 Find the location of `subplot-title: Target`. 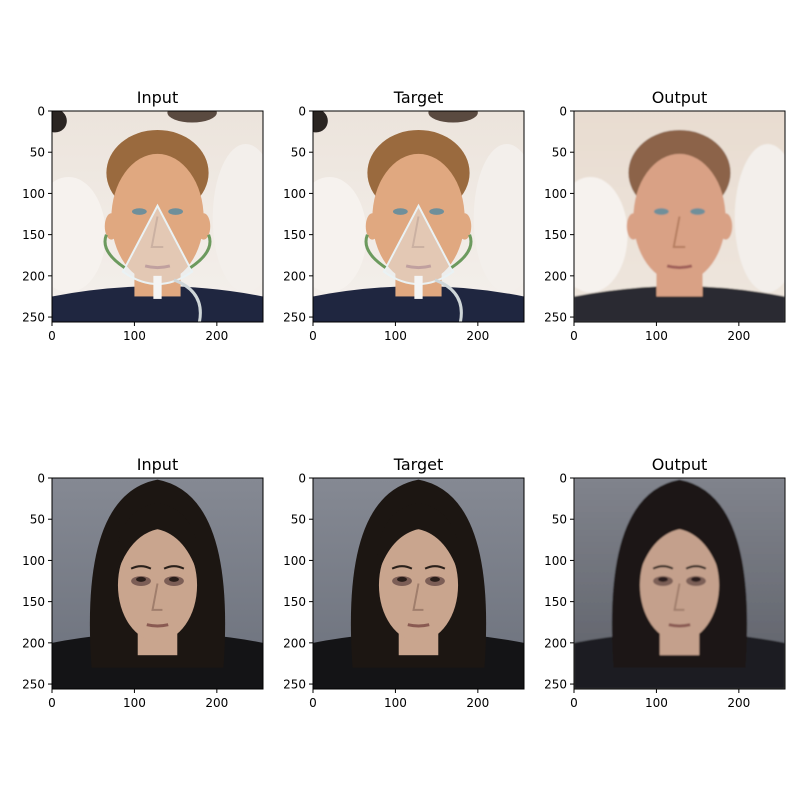

subplot-title: Target is located at coordinates (418, 464).